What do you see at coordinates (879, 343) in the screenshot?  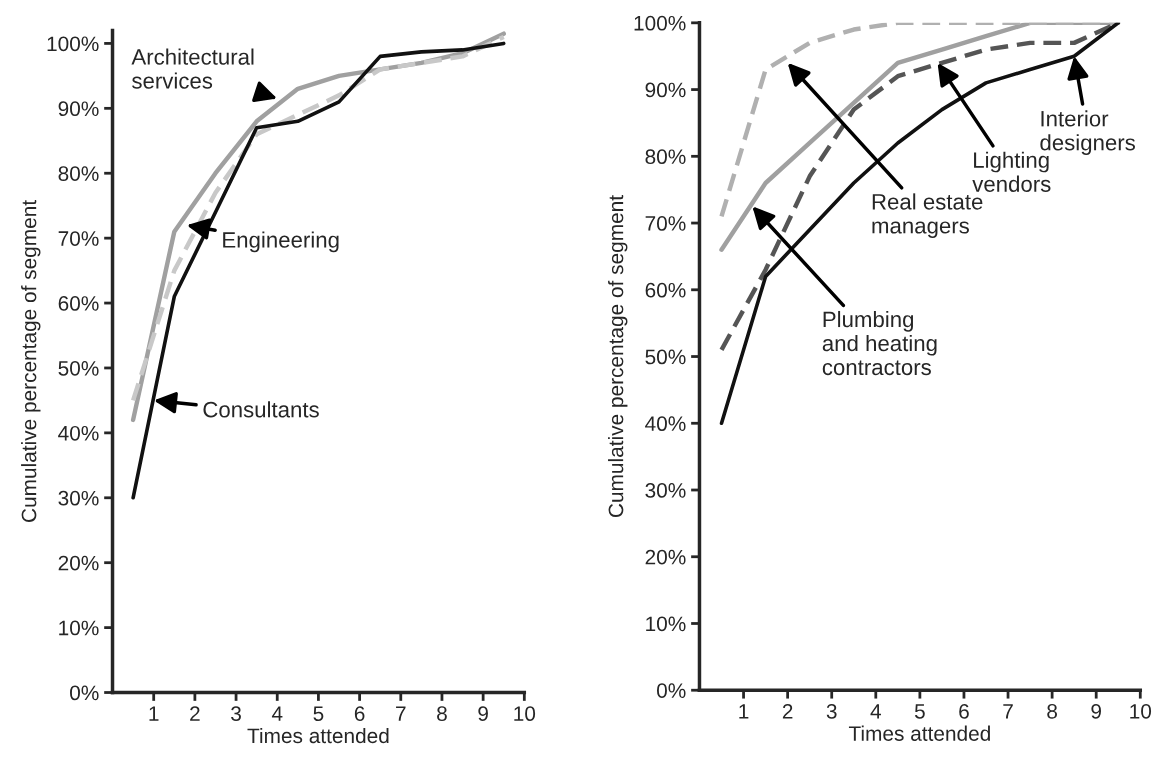 I see `annotation: Plumbing and heating contractors` at bounding box center [879, 343].